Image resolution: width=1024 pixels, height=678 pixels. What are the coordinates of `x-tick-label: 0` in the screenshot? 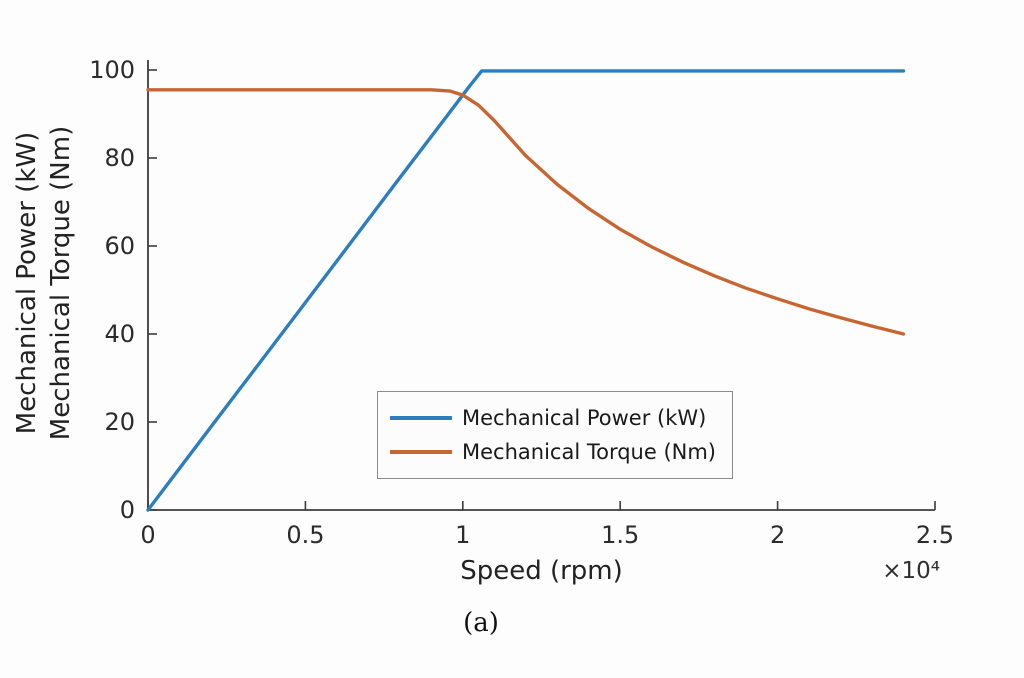 It's located at (147, 535).